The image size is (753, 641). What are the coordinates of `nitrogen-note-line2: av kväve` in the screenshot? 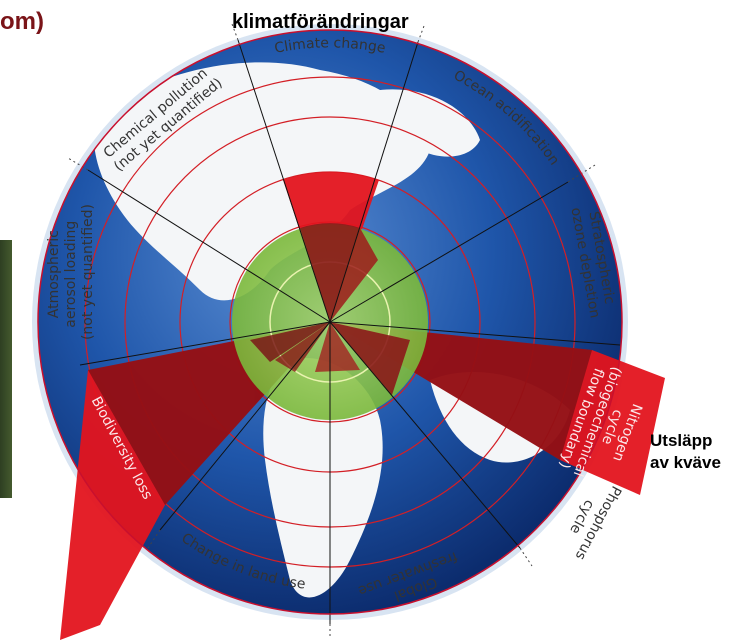 It's located at (685, 462).